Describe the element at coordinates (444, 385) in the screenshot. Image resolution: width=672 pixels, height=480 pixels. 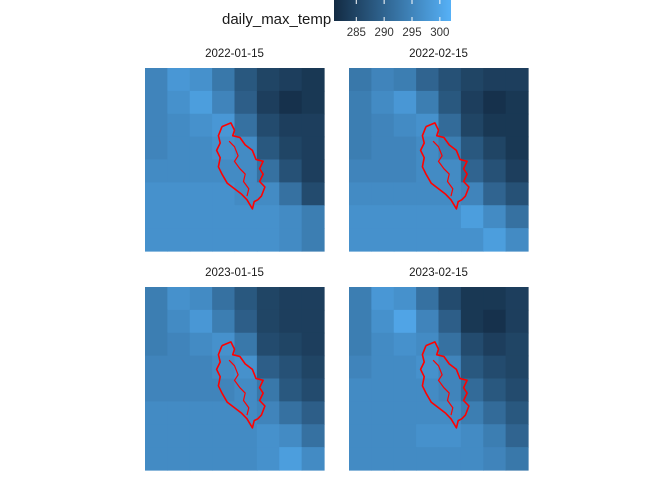
I see `boundary-outline` at that location.